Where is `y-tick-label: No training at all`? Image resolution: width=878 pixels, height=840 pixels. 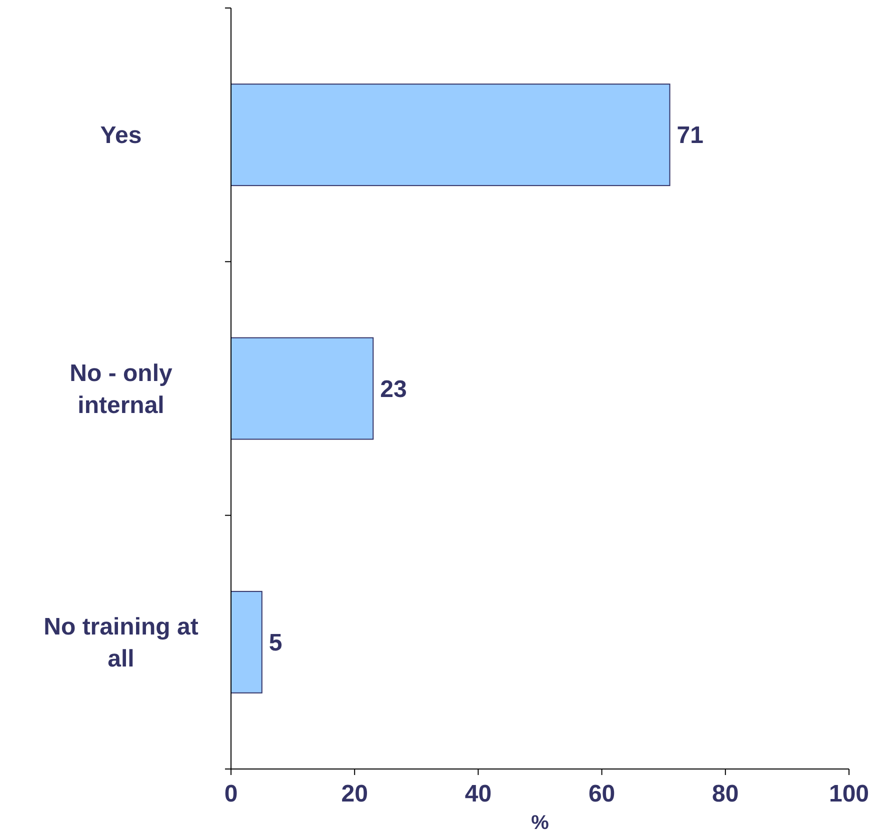 y-tick-label: No training at all is located at coordinates (121, 643).